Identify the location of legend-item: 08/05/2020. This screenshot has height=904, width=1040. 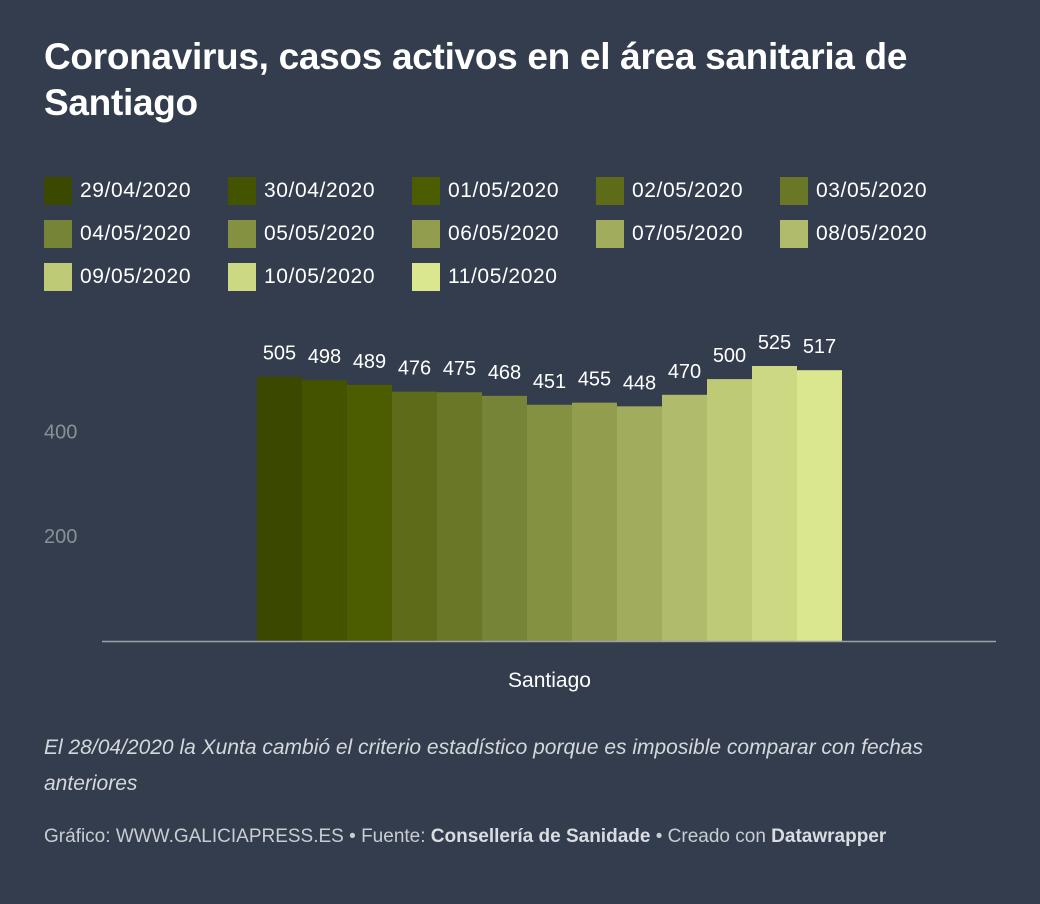
(853, 234).